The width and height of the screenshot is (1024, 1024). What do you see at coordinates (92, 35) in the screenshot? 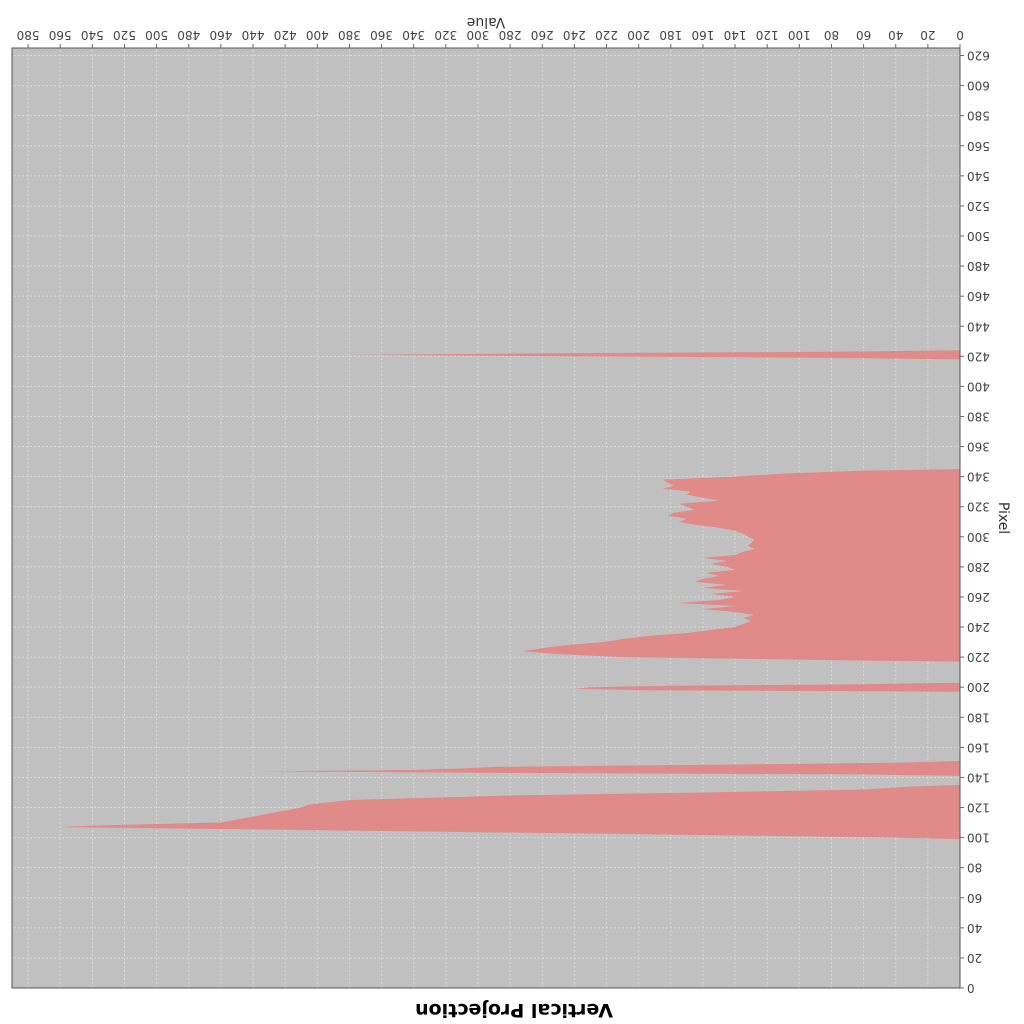
I see `x-tick-label: 540` at bounding box center [92, 35].